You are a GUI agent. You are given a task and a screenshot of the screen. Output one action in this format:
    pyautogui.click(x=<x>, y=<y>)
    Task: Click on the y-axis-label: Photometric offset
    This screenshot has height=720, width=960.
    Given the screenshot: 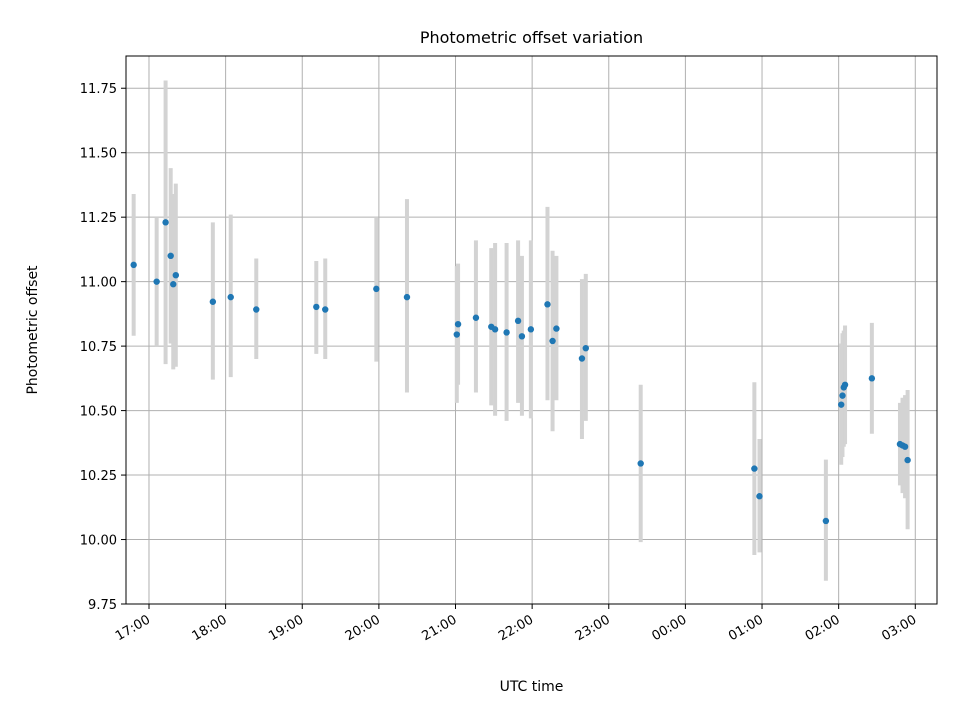 What is the action you would take?
    pyautogui.click(x=33, y=330)
    